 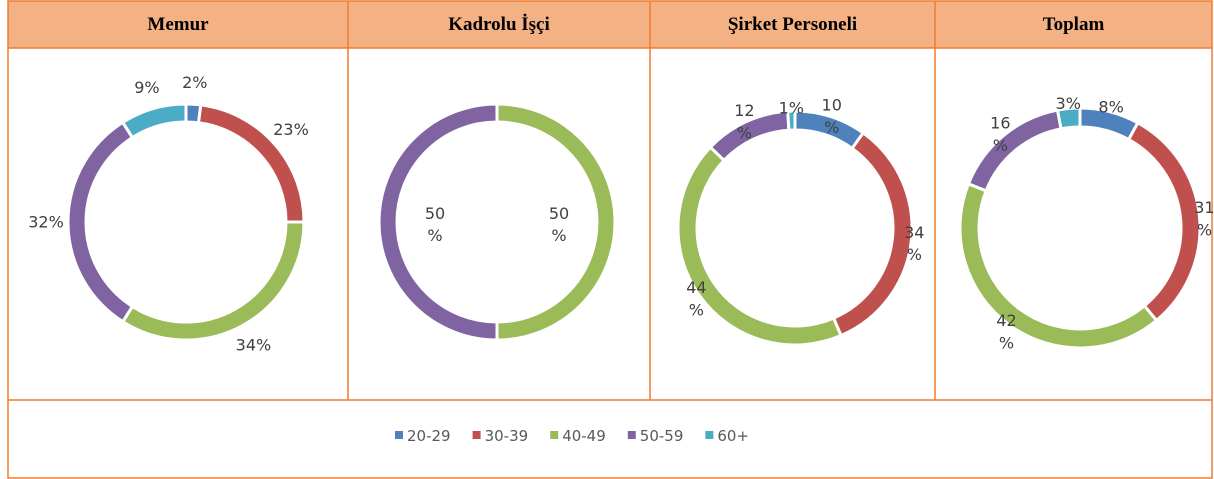 What do you see at coordinates (194, 82) in the screenshot?
I see `data-label: 2%` at bounding box center [194, 82].